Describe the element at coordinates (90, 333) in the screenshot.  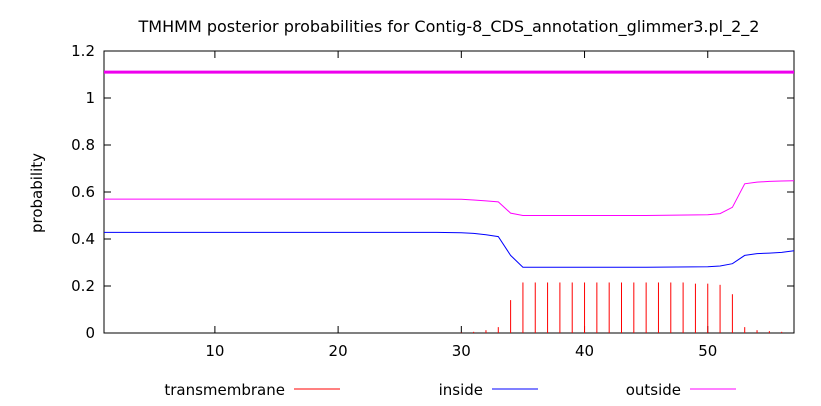
I see `y-tick-label: 0` at that location.